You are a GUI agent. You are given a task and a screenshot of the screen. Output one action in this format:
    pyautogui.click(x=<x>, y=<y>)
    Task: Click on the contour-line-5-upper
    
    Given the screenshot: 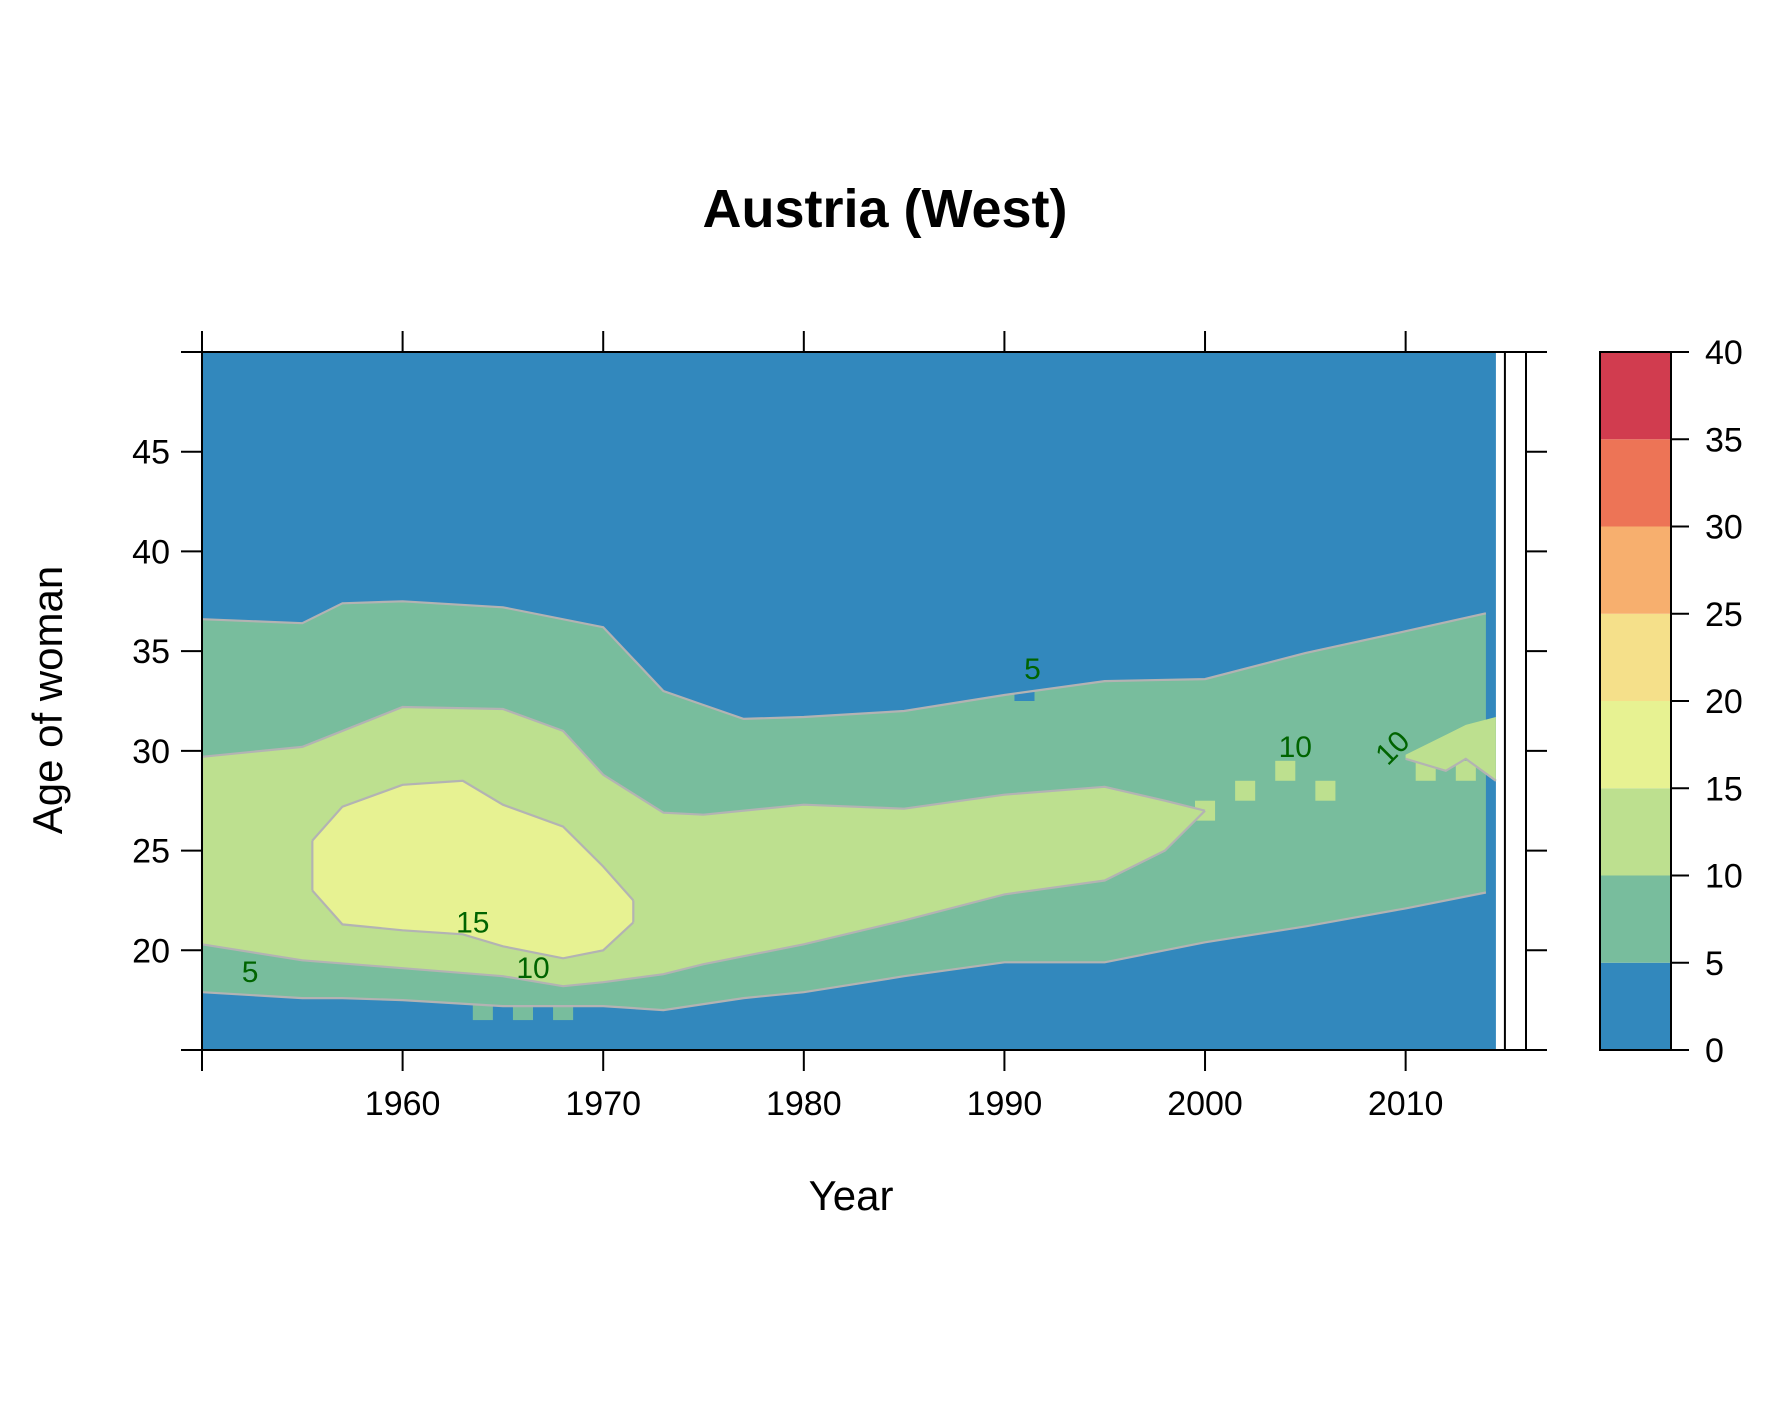 What is the action you would take?
    pyautogui.click(x=844, y=660)
    